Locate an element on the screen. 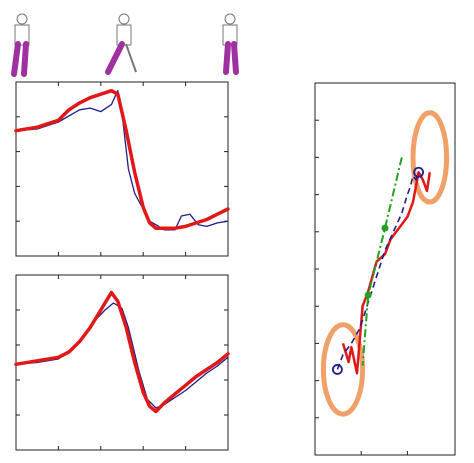 Image resolution: width=474 pixels, height=463 pixels. measured-trajectory-line is located at coordinates (378, 271).